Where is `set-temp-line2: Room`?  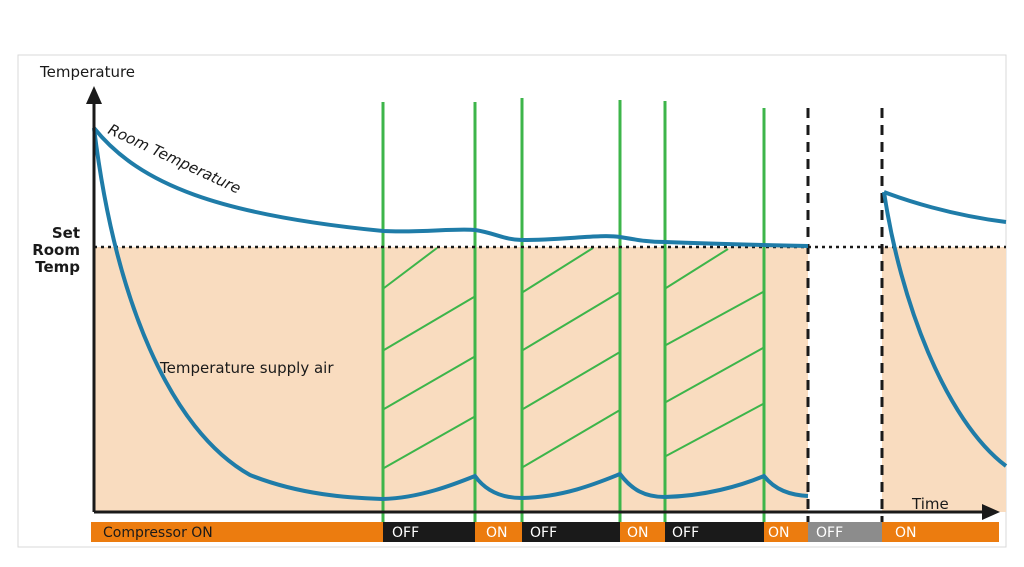
set-temp-line2: Room is located at coordinates (56, 250).